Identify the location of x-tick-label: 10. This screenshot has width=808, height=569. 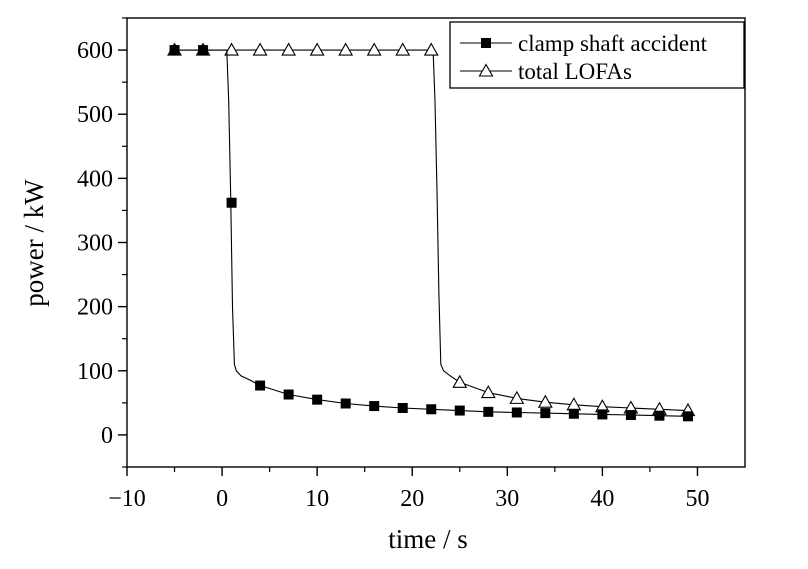
(317, 499).